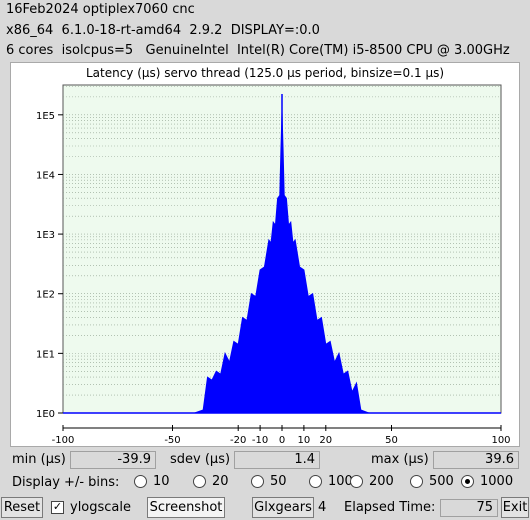 This screenshot has height=520, width=530. What do you see at coordinates (497, 481) in the screenshot?
I see `radio-label: 1000` at bounding box center [497, 481].